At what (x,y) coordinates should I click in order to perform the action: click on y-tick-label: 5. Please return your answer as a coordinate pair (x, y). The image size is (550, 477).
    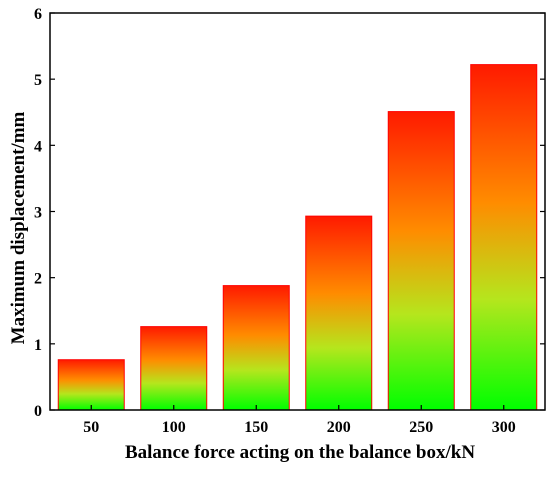
    Looking at the image, I should click on (38, 80).